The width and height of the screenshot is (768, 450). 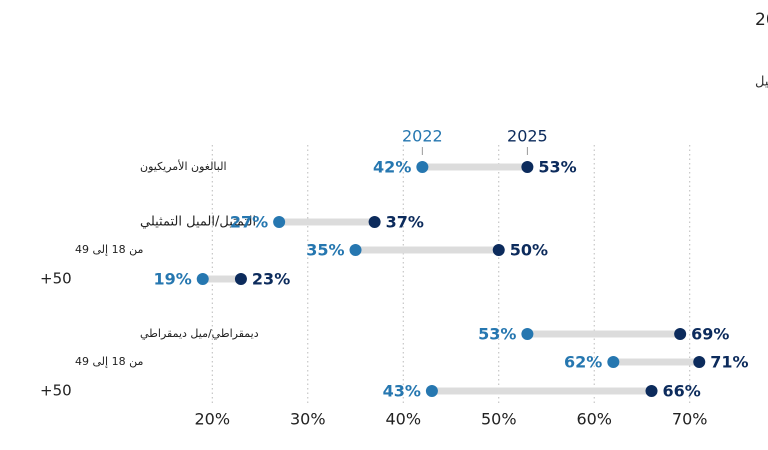 What do you see at coordinates (583, 362) in the screenshot?
I see `value-label: 62%` at bounding box center [583, 362].